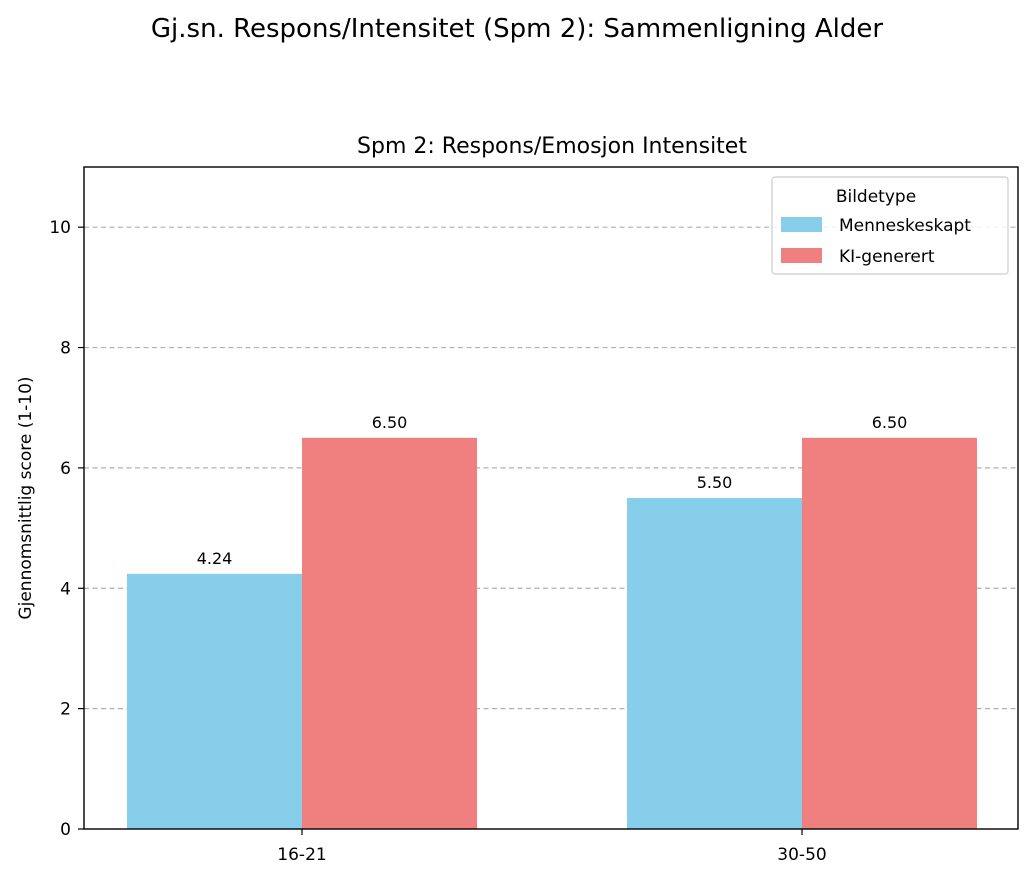  I want to click on y-axis-label: Gjennomsnittlig score (1-10), so click(26, 497).